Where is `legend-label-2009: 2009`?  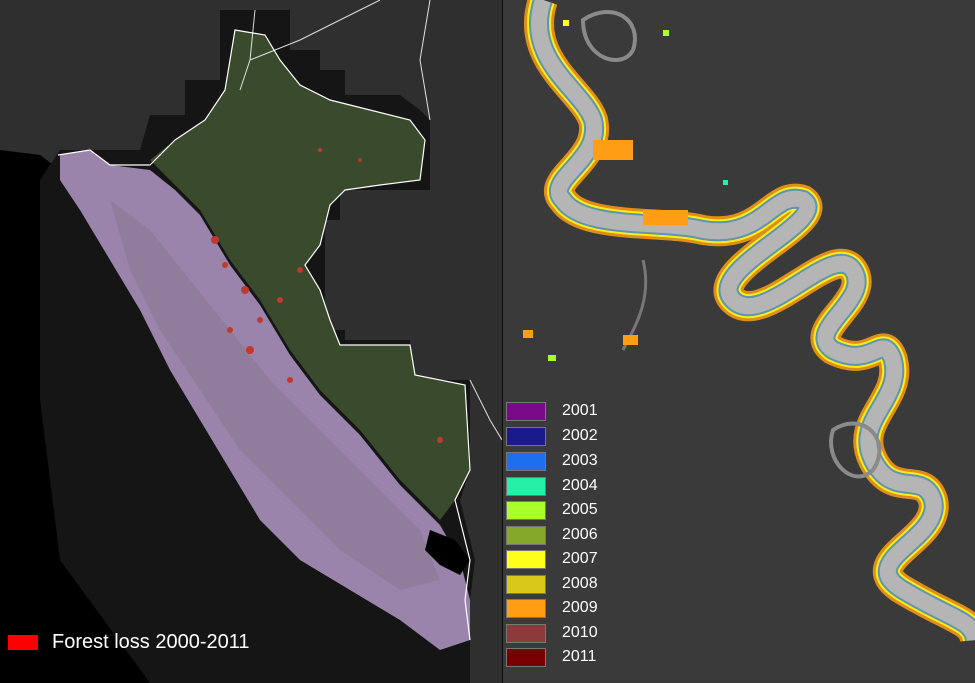 legend-label-2009: 2009 is located at coordinates (580, 607).